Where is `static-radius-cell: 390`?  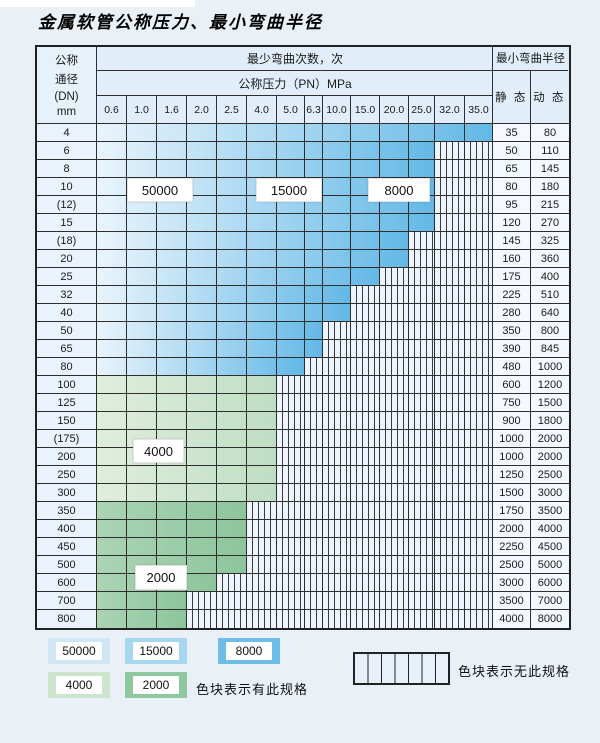 static-radius-cell: 390 is located at coordinates (512, 348).